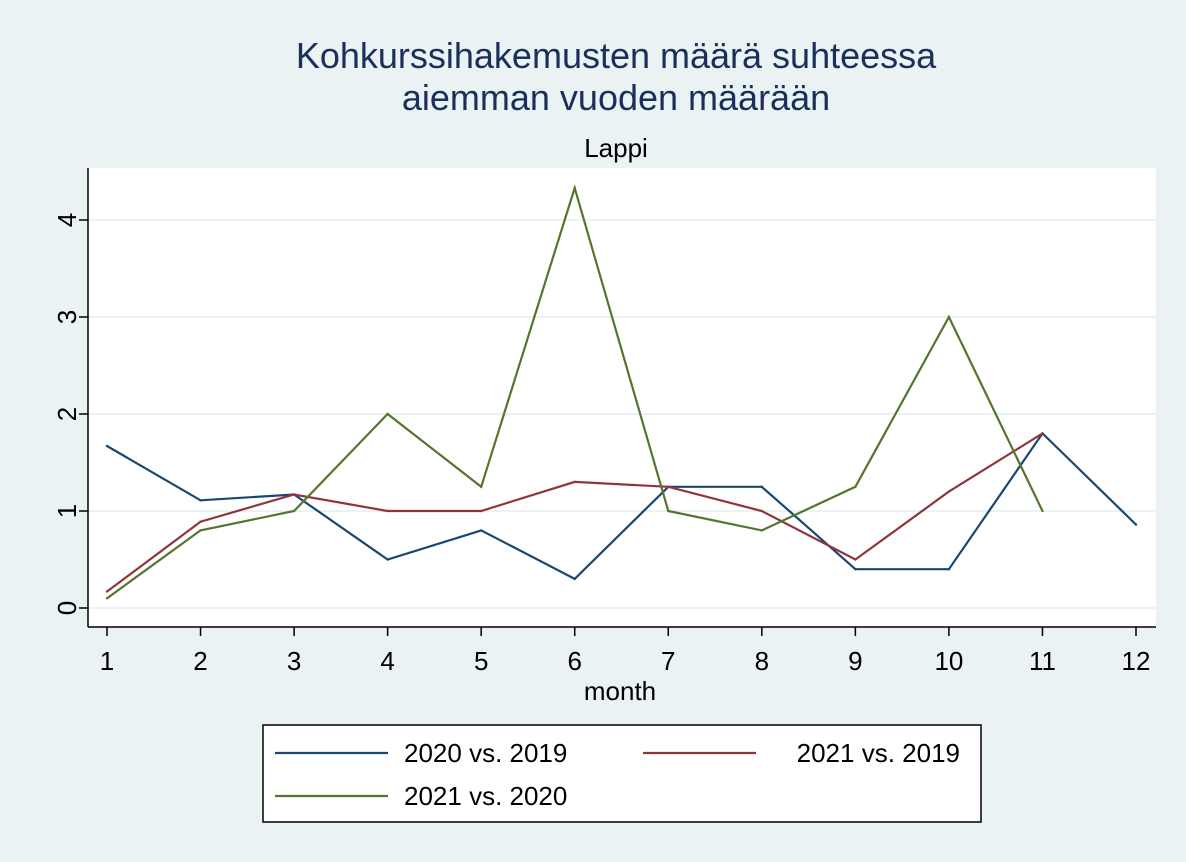 This screenshot has width=1186, height=862. What do you see at coordinates (485, 753) in the screenshot?
I see `legend-label-1: 2020 vs. 2019` at bounding box center [485, 753].